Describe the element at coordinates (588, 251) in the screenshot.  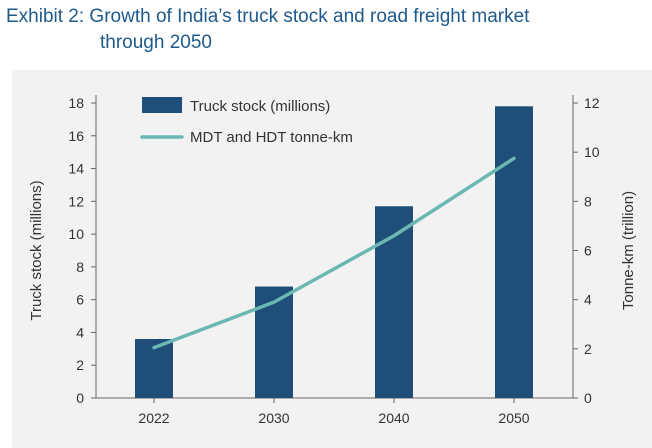
I see `right-tick-label: 6` at that location.